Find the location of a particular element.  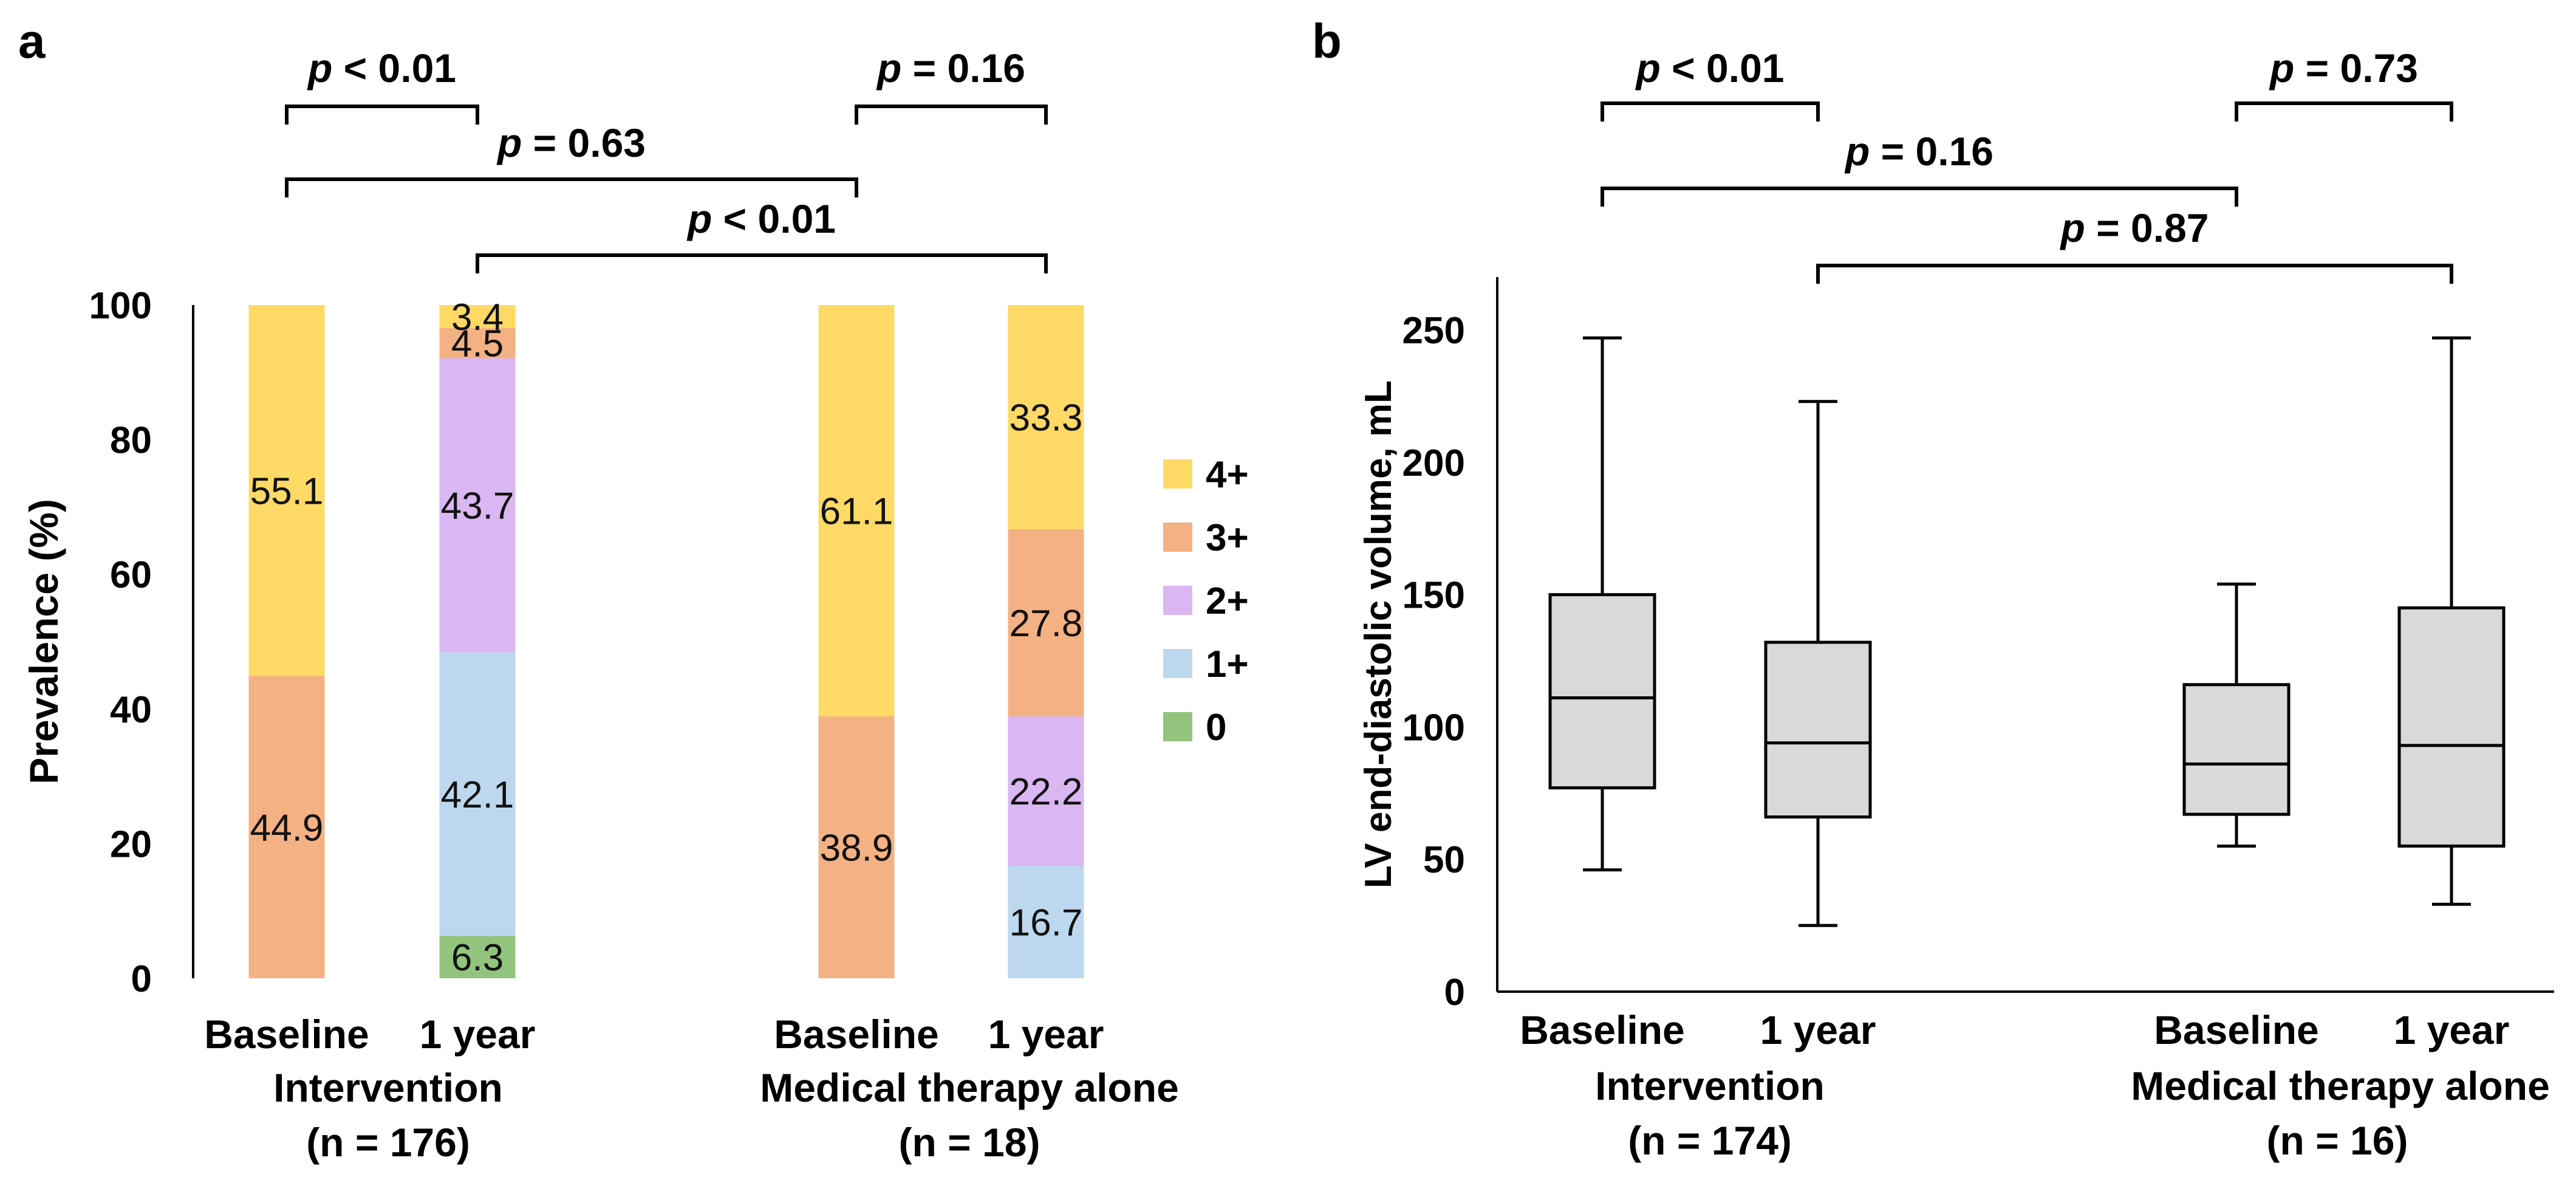

data-label: 61.1 is located at coordinates (856, 511).